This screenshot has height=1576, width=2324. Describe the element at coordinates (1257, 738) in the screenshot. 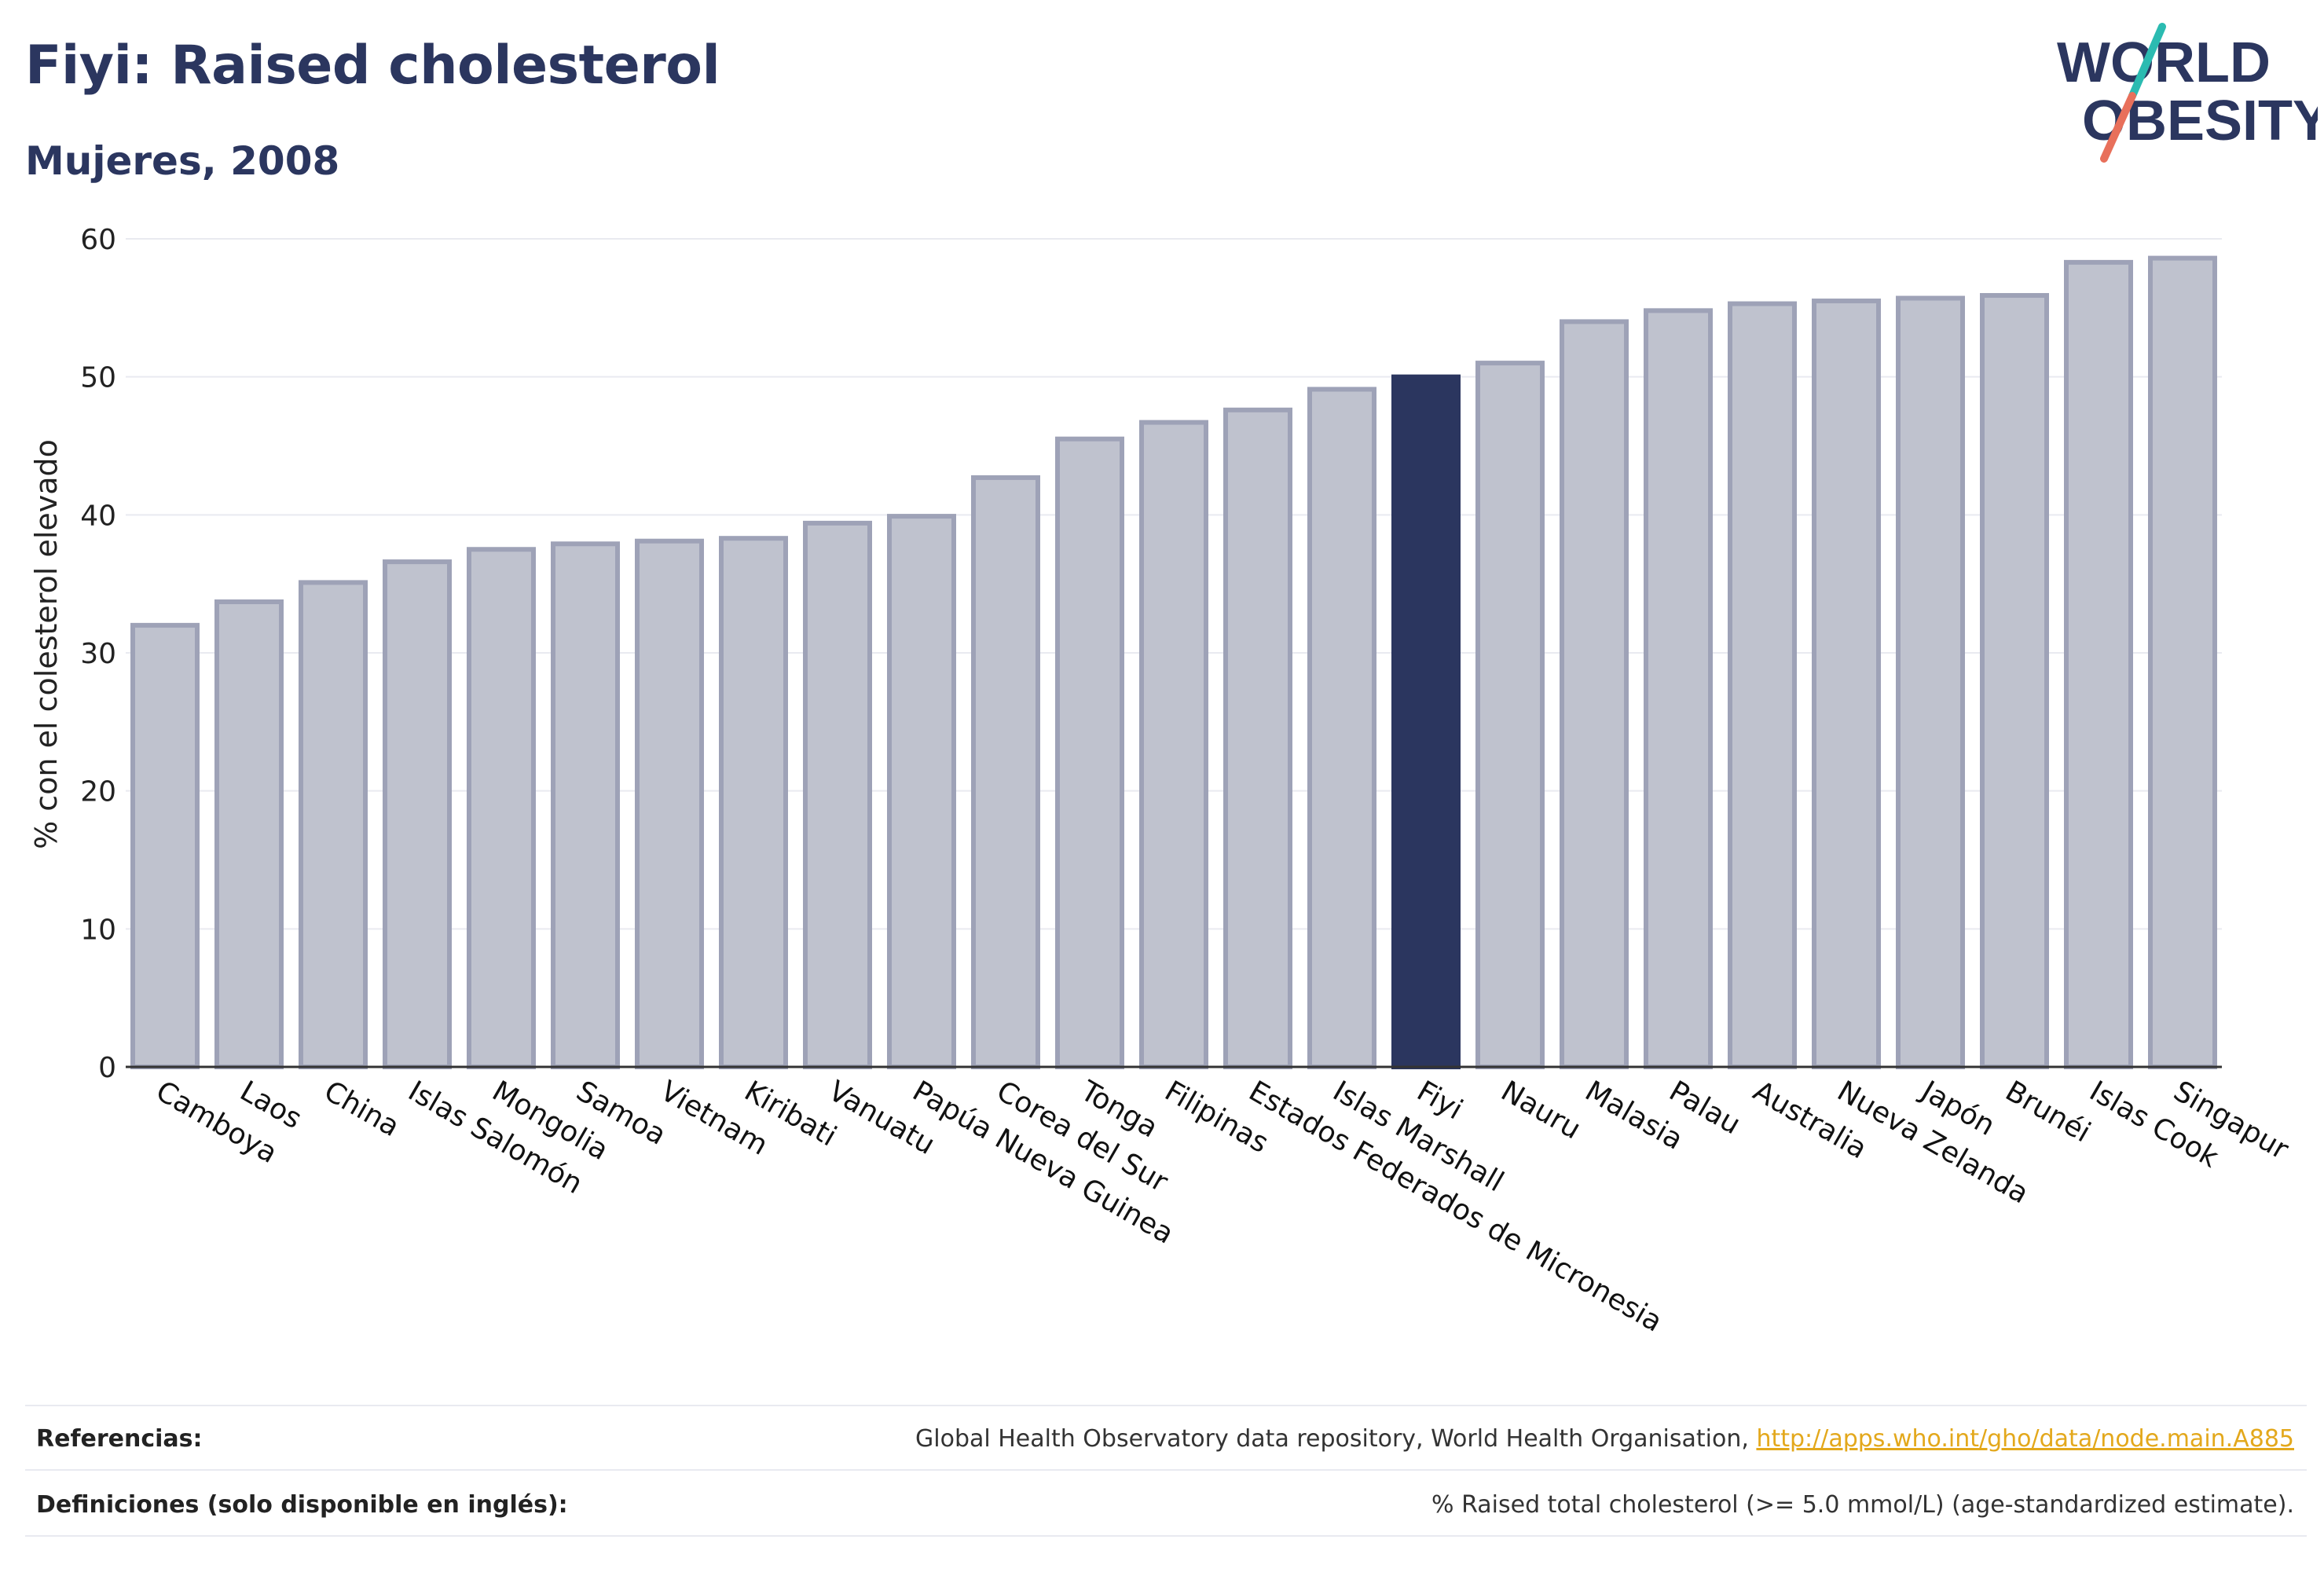

I see `bar-estados-federados-de-micronesia` at that location.